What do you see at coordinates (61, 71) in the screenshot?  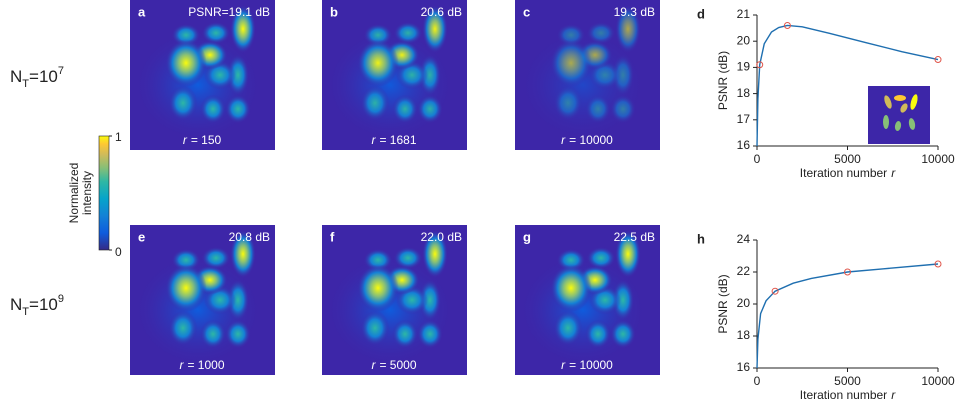 I see `row-label-sup: 7` at bounding box center [61, 71].